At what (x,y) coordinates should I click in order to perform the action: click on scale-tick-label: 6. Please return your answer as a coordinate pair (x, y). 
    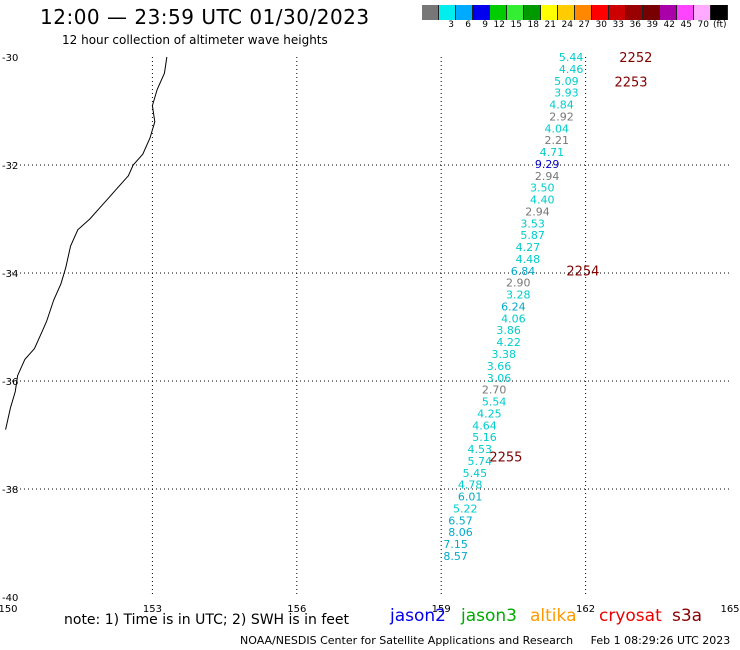
    Looking at the image, I should click on (468, 25).